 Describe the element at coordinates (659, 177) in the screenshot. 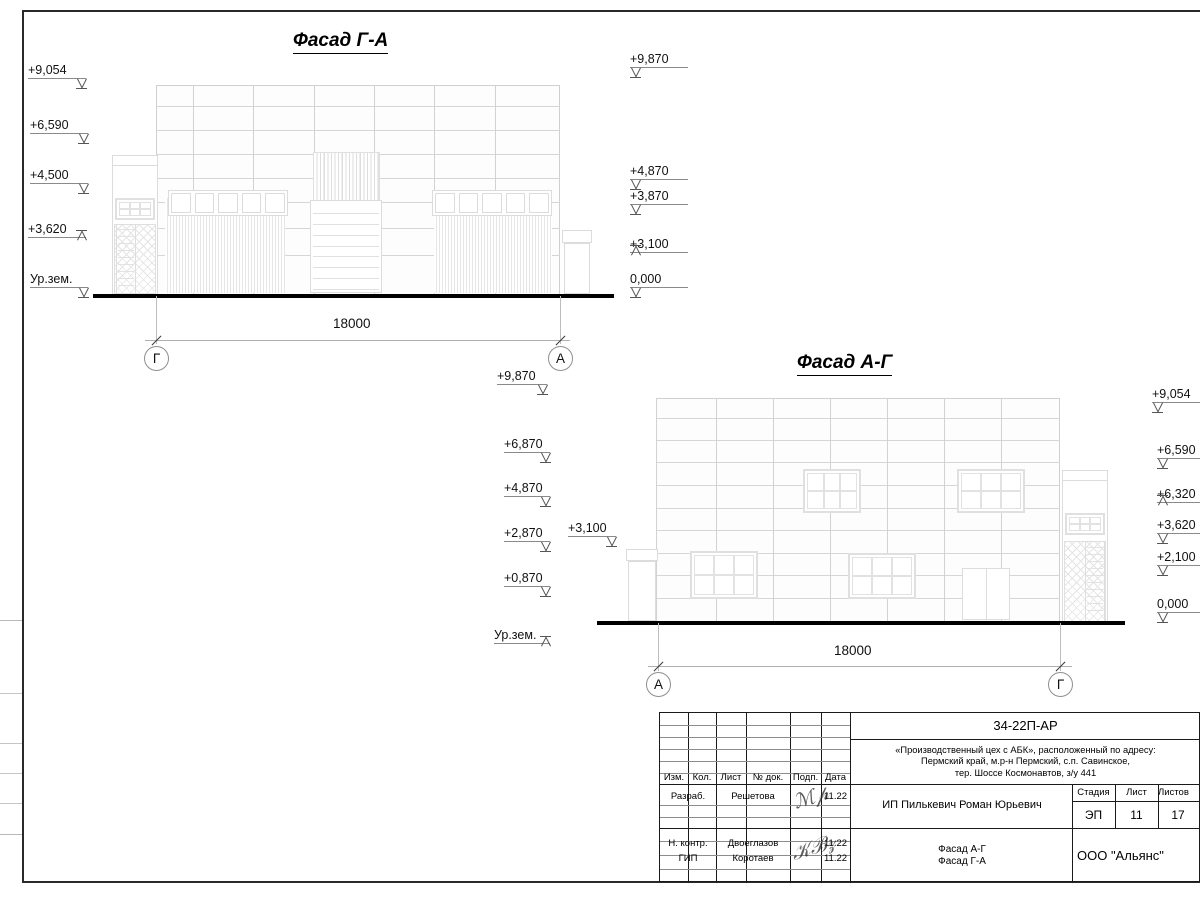

I see `facade1-level-right-1: +4,870` at that location.